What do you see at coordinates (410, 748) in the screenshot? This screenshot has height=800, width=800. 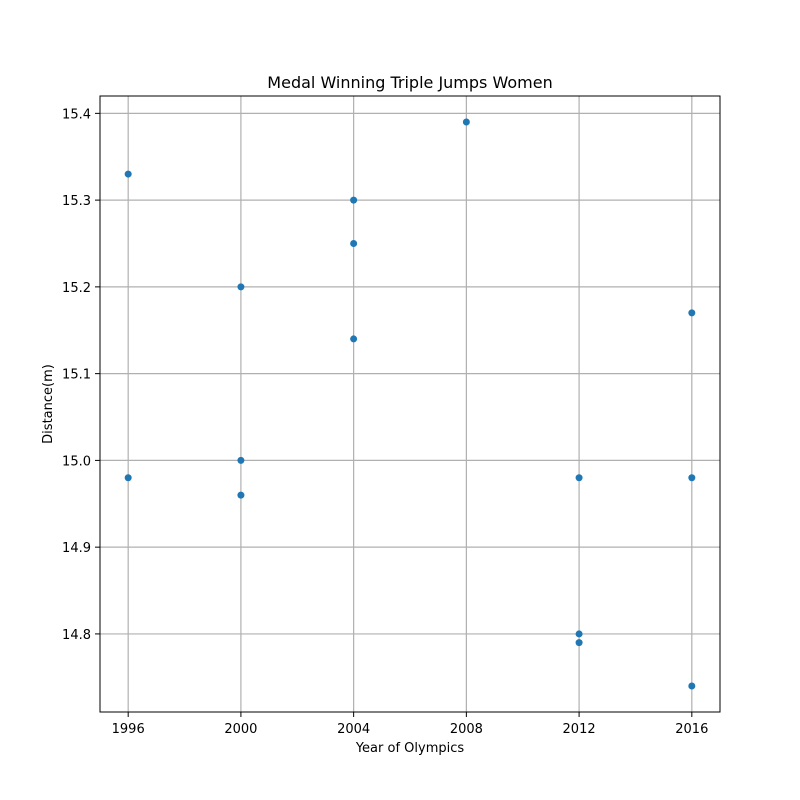 I see `x-axis-label: Year of Olympics` at bounding box center [410, 748].